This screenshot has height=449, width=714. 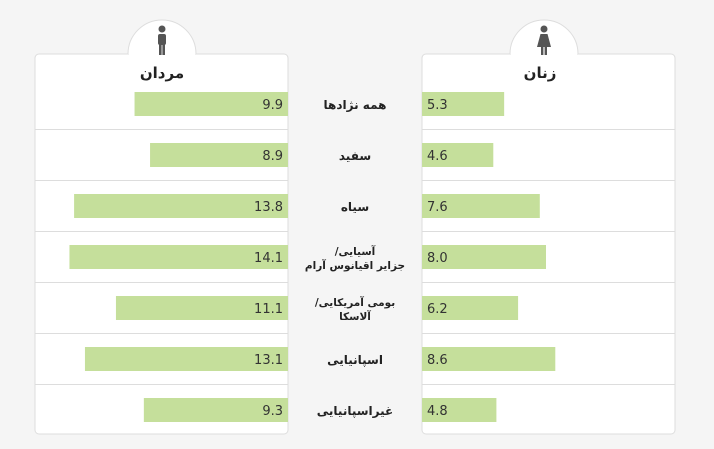 I want to click on women-bar-value-label: 7.6, so click(x=437, y=207).